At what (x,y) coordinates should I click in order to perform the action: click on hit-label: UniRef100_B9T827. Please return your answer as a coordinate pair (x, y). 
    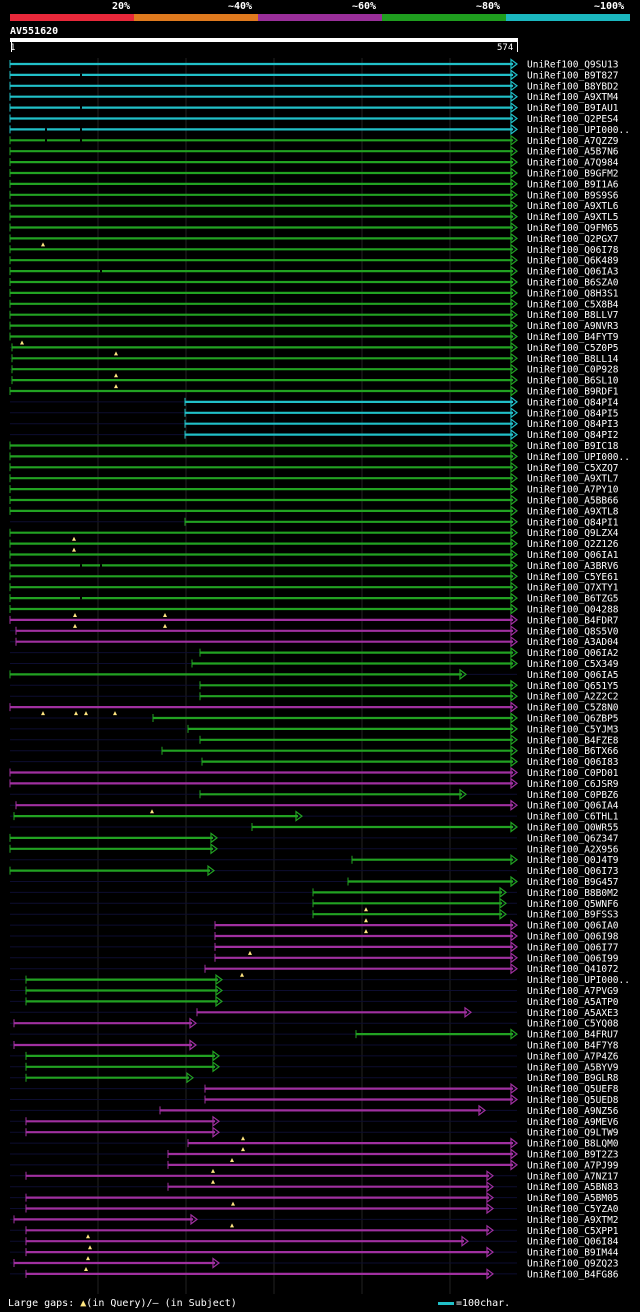
    Looking at the image, I should click on (573, 75).